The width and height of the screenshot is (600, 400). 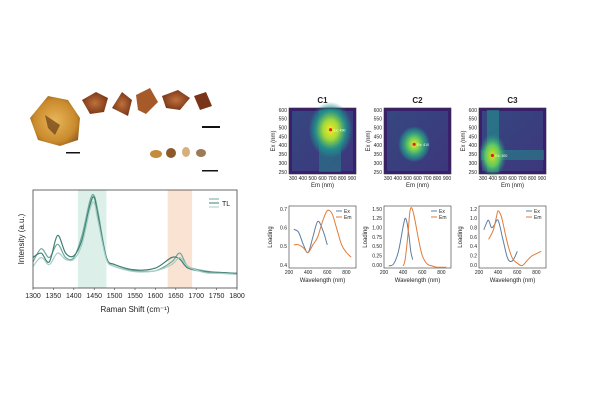 What do you see at coordinates (377, 238) in the screenshot?
I see `loading-ytick-label: 0.75` at bounding box center [377, 238].